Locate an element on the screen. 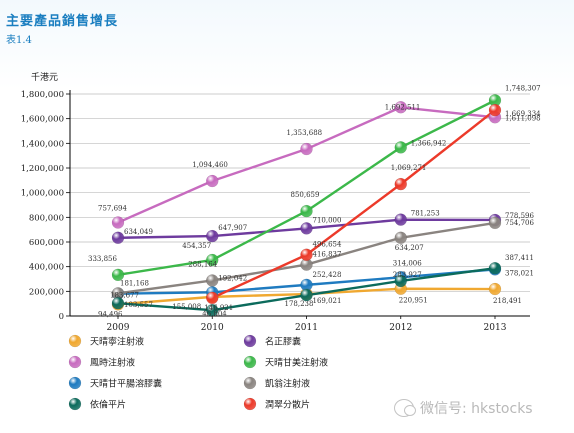 This screenshot has width=574, height=433. y-tick-label: 1,200,000 is located at coordinates (42, 169).